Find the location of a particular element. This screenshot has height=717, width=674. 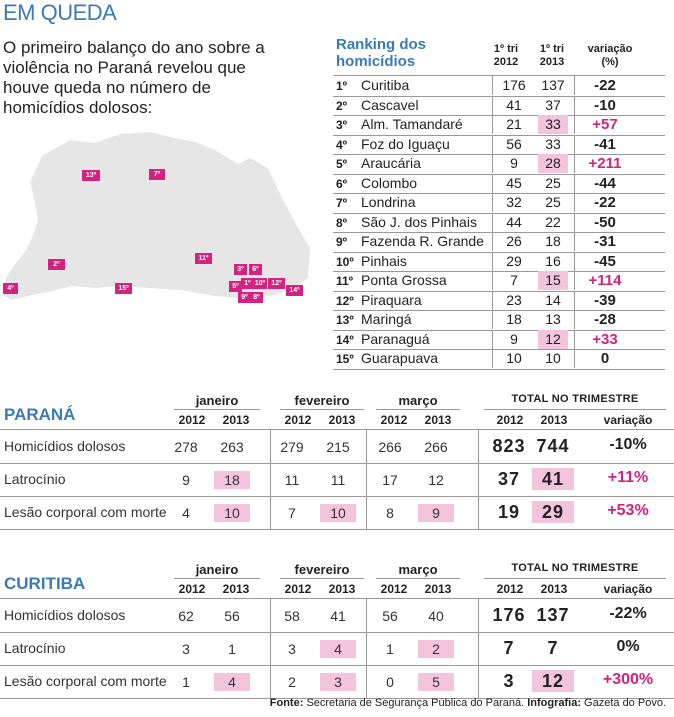

ranking-position: 2º is located at coordinates (342, 105).